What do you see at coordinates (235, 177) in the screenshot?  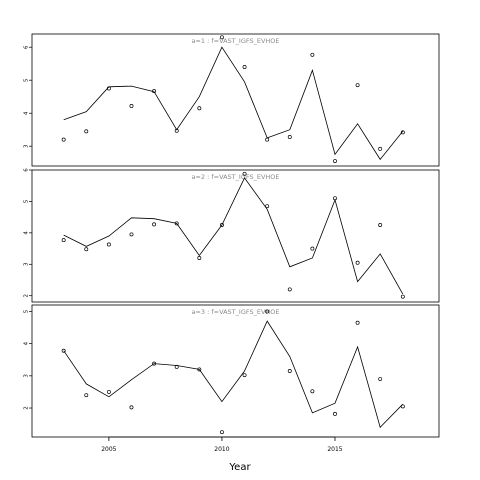 I see `panel-title: a=2 : f=VAST_IGFS_EVHOE` at bounding box center [235, 177].